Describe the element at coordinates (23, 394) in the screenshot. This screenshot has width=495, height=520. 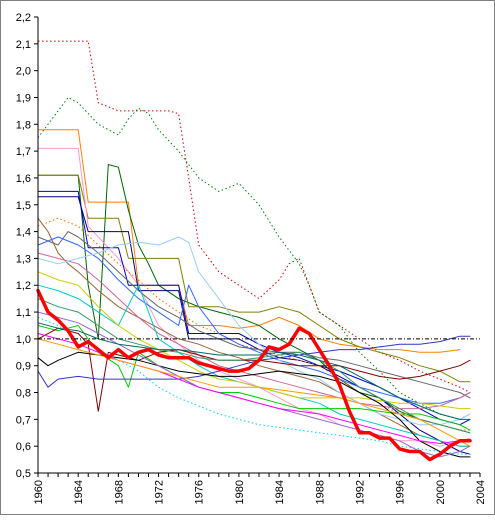
I see `y-tick-label: 0,8` at that location.